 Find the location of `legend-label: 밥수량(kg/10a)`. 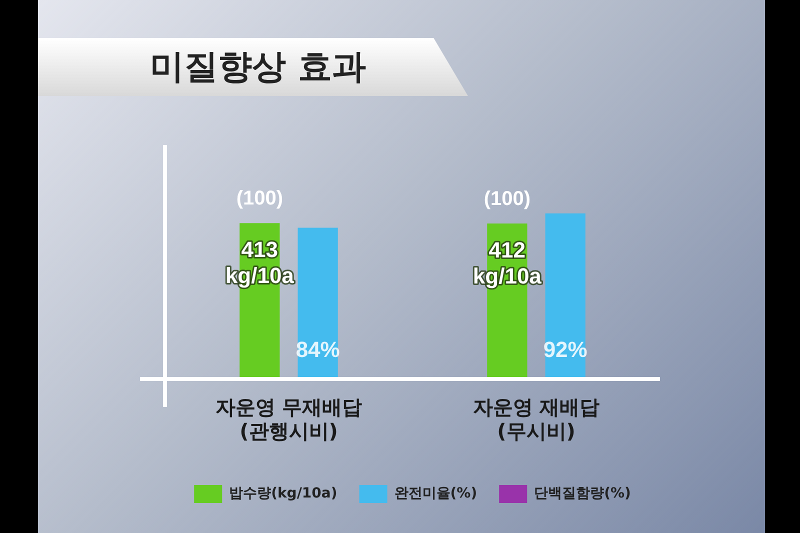

legend-label: 밥수량(kg/10a) is located at coordinates (283, 494).